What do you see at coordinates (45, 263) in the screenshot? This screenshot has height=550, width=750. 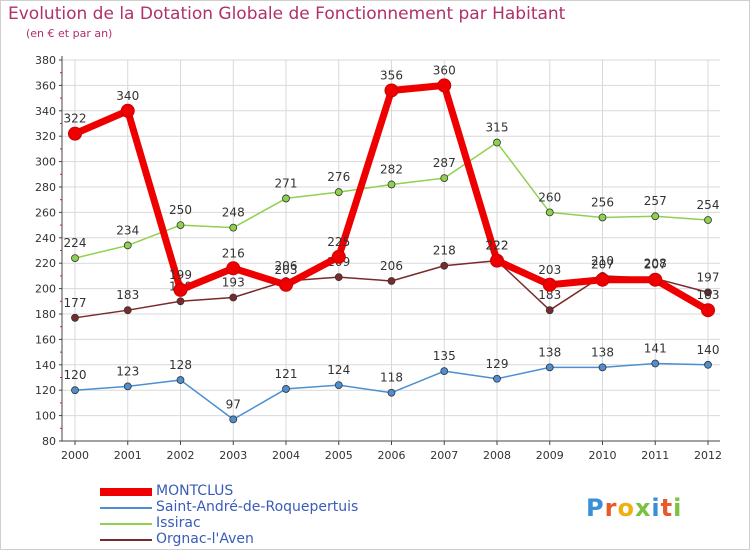 I see `y-tick-label: 220` at bounding box center [45, 263].